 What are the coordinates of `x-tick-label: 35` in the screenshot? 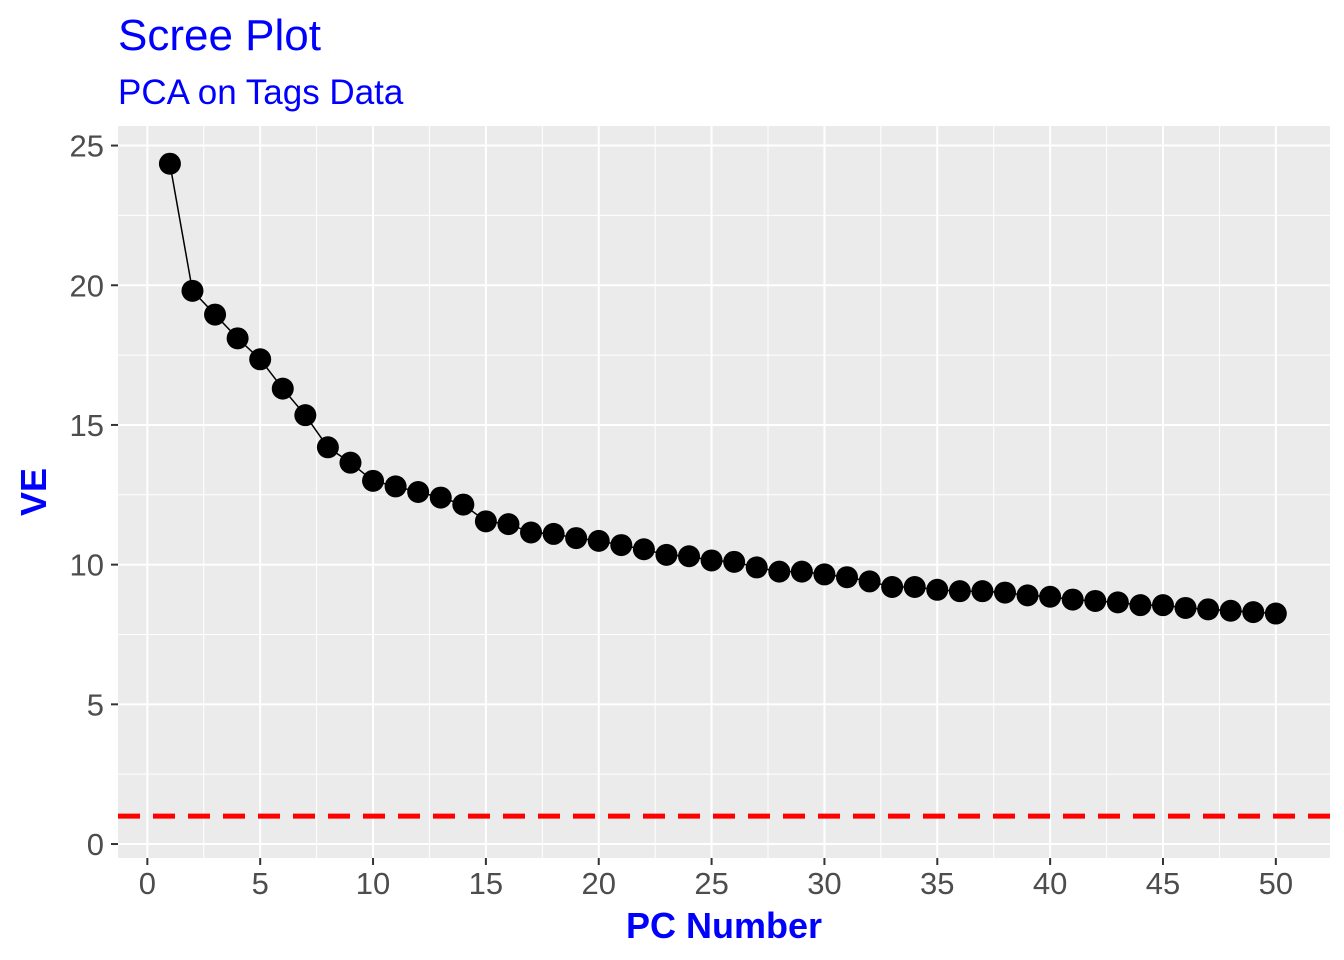 It's located at (937, 883).